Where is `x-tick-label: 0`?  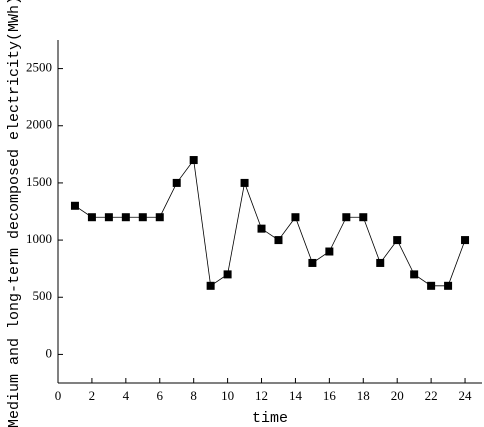 x-tick-label: 0 is located at coordinates (58, 395).